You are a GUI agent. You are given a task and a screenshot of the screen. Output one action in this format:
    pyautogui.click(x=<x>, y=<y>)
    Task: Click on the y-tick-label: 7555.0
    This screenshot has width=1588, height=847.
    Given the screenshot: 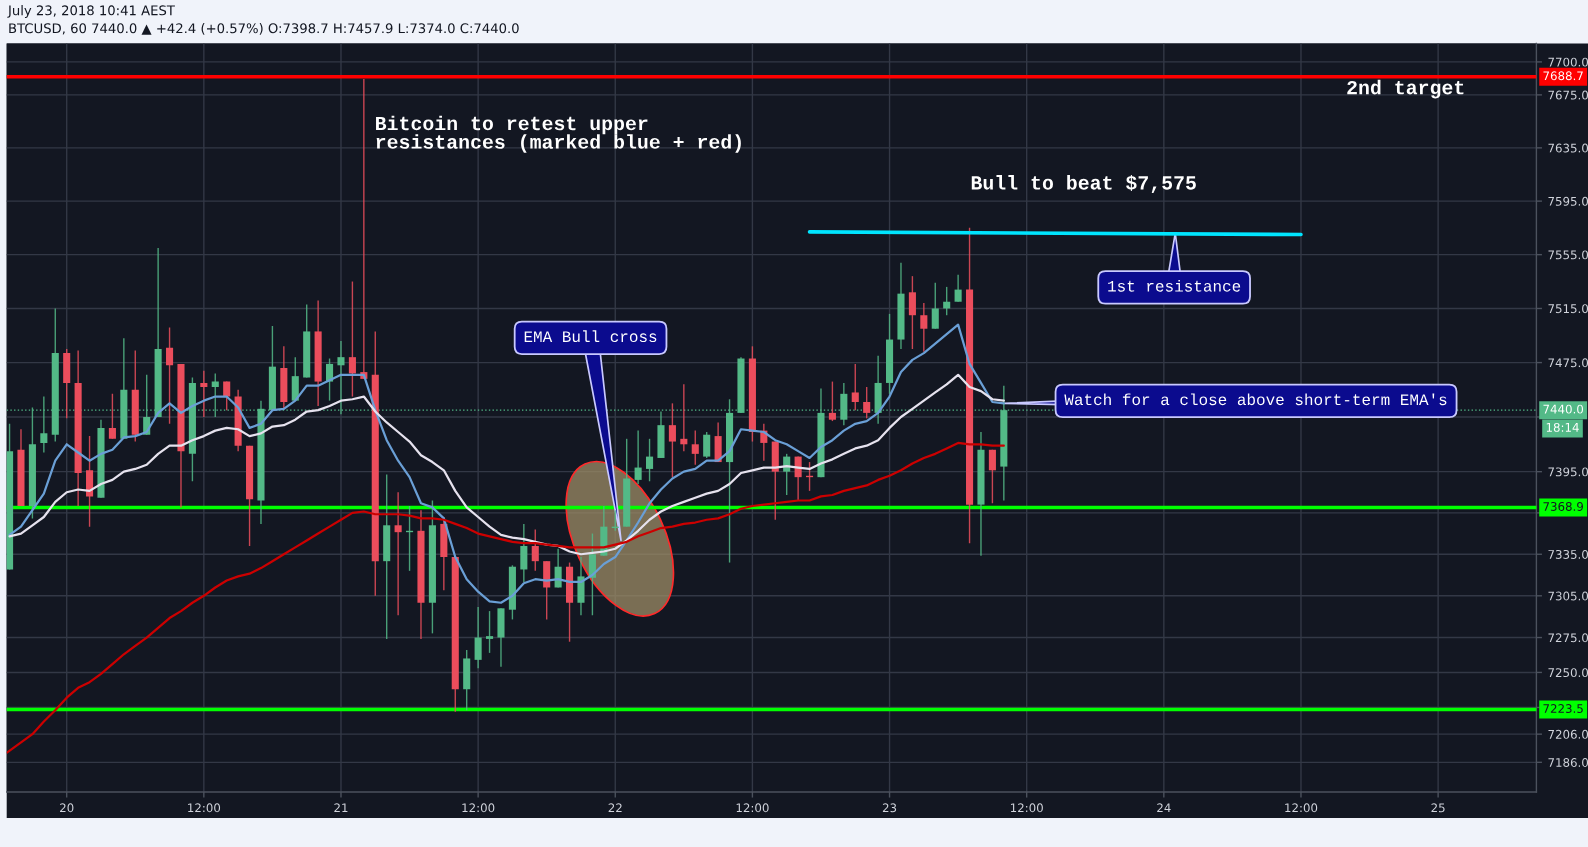 What is the action you would take?
    pyautogui.click(x=1568, y=255)
    